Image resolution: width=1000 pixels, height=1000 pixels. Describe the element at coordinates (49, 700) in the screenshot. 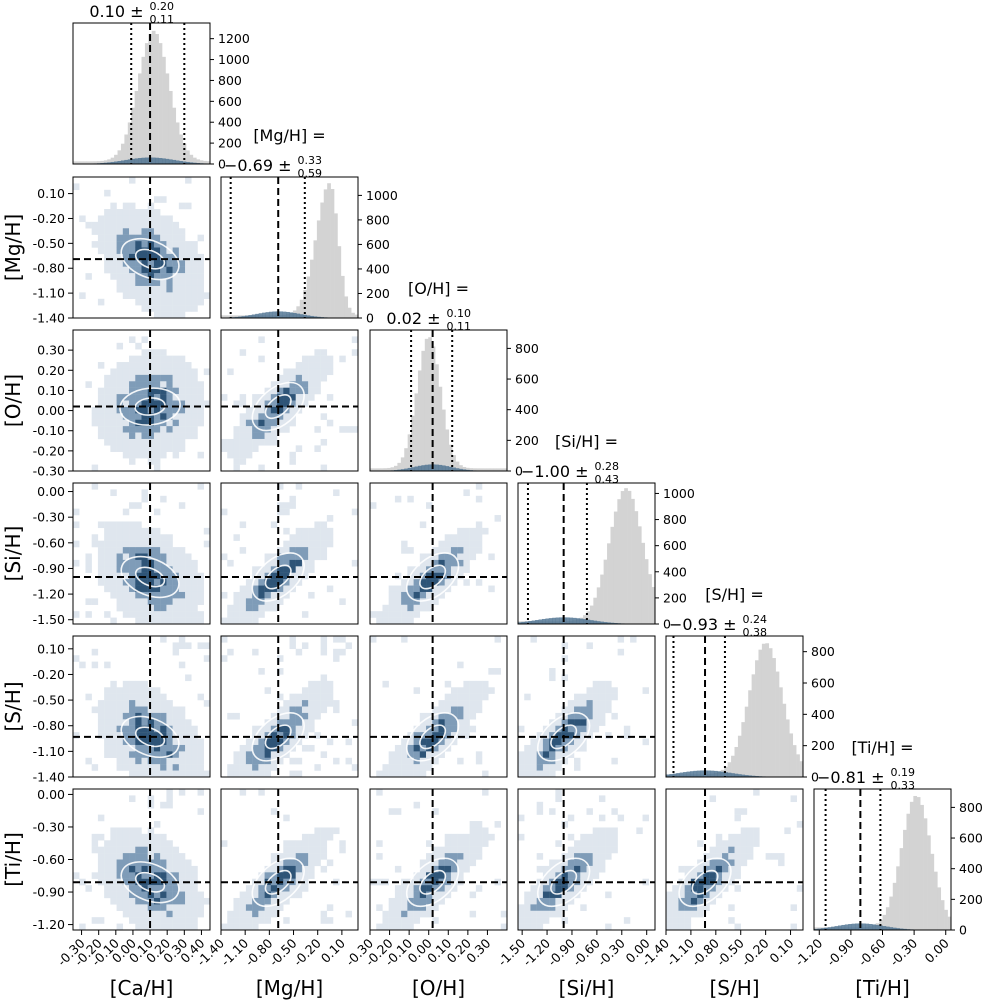

I see `y-tick-label: -0.50` at that location.